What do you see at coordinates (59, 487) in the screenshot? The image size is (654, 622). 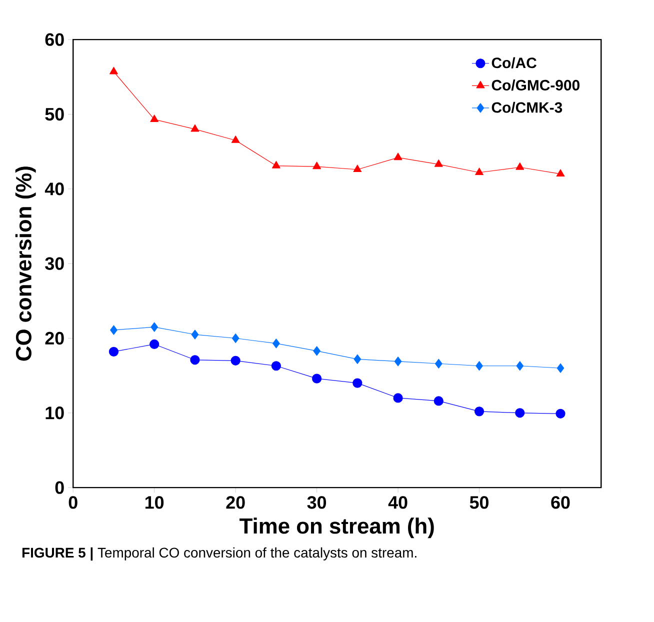 I see `y-tick-label: 0` at bounding box center [59, 487].